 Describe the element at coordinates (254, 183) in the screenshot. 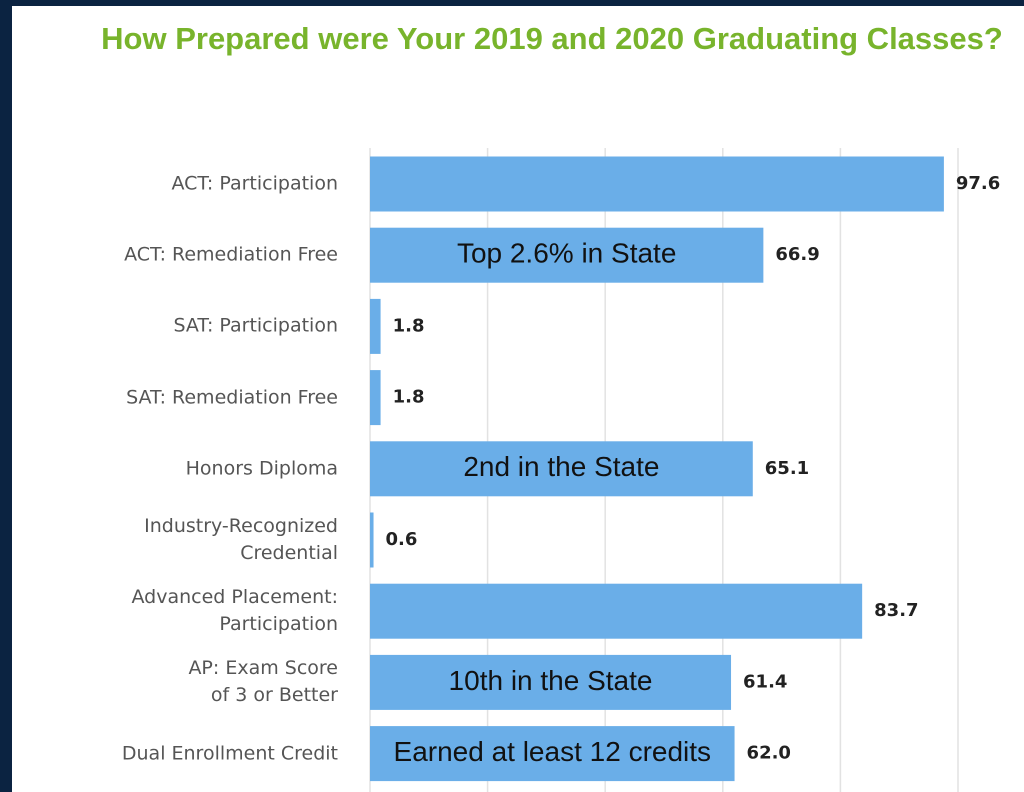

I see `category-label: ACT: Participation` at that location.